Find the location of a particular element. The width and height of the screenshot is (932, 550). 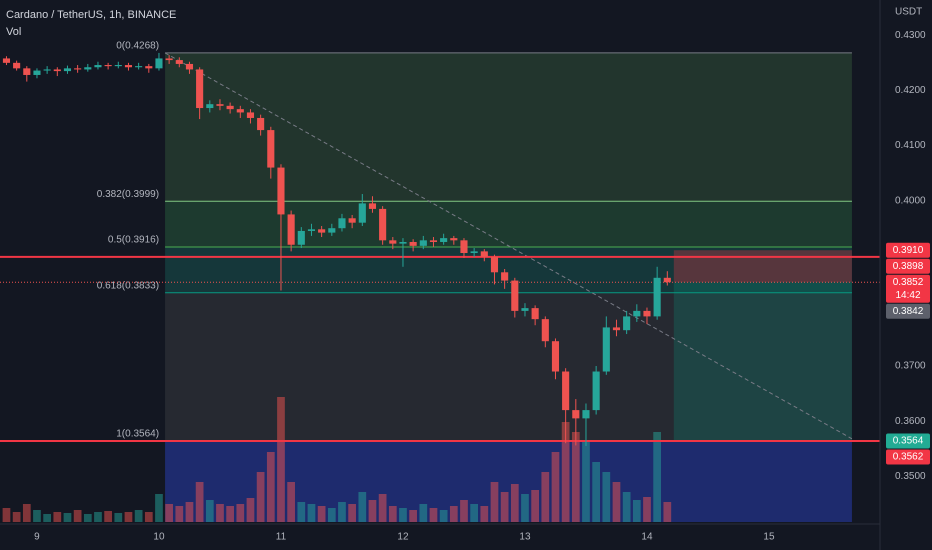

price-badge-label: 0.3842 is located at coordinates (908, 311).